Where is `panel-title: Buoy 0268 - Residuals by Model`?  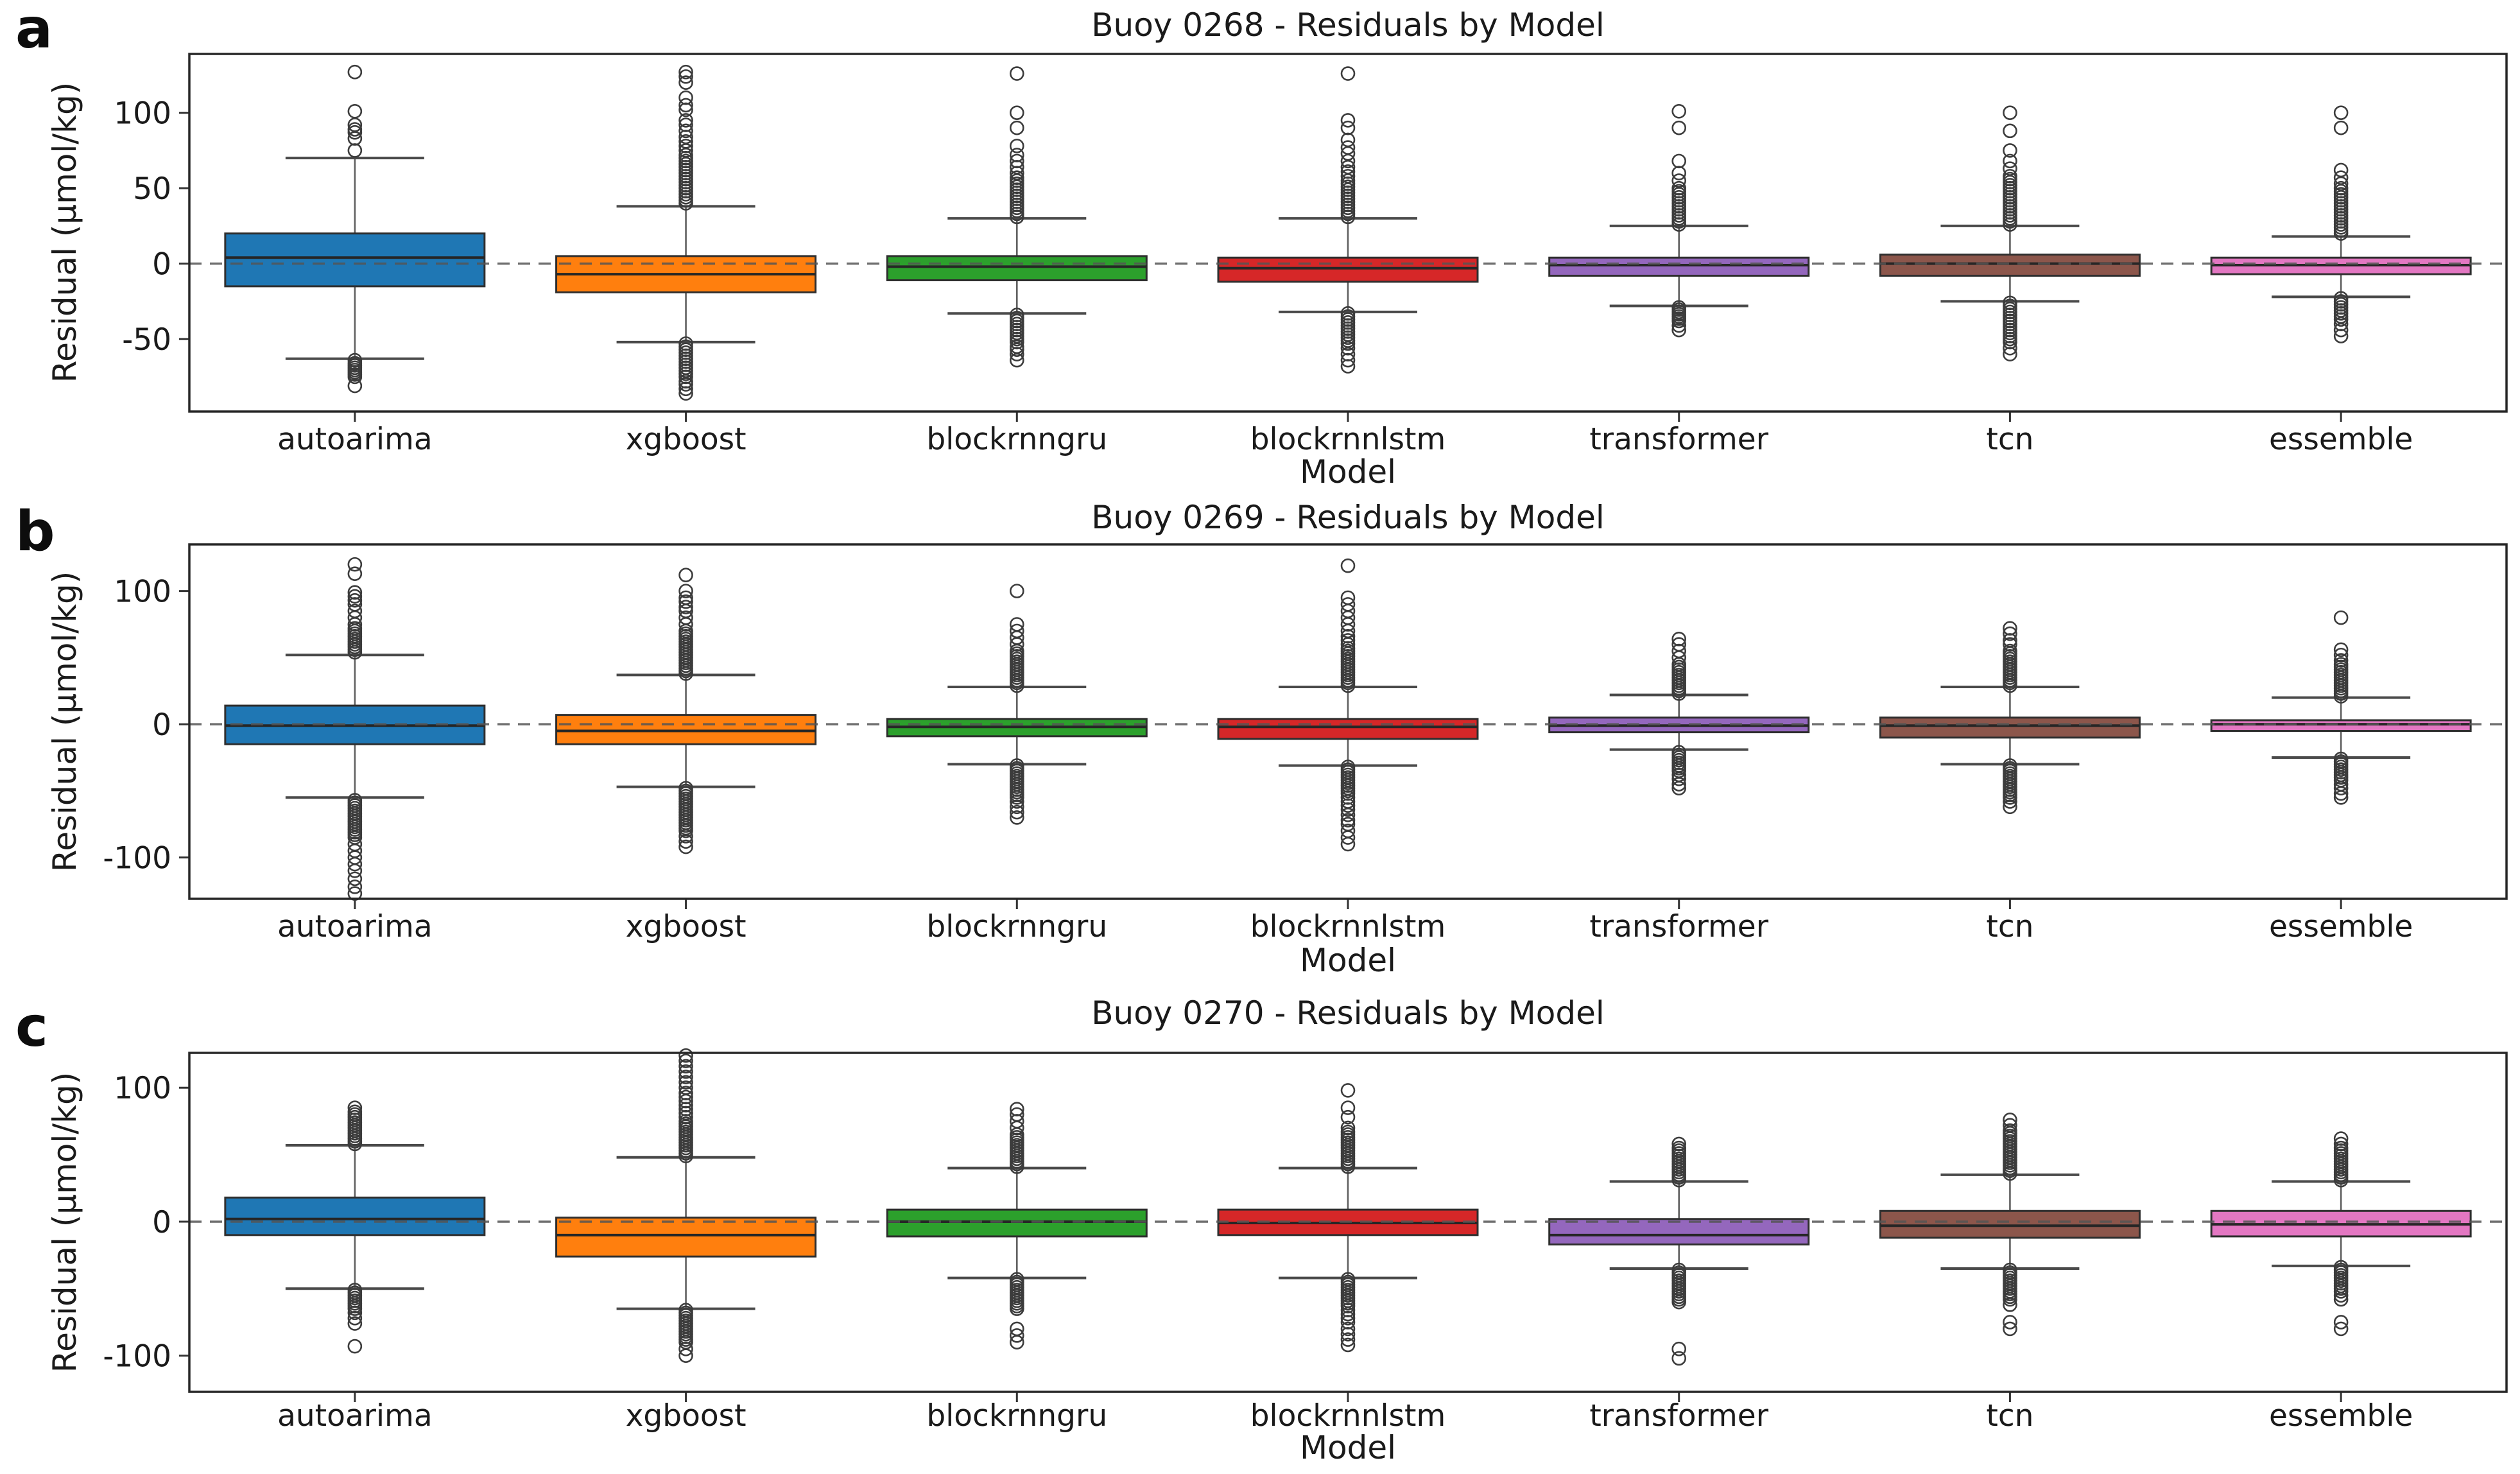
panel-title: Buoy 0268 - Residuals by Model is located at coordinates (1348, 25).